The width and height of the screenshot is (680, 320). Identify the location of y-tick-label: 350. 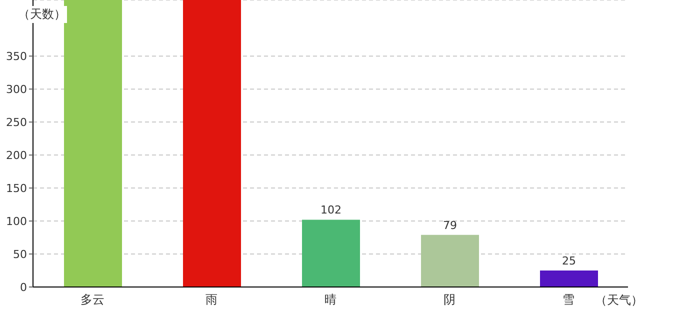
(16, 56).